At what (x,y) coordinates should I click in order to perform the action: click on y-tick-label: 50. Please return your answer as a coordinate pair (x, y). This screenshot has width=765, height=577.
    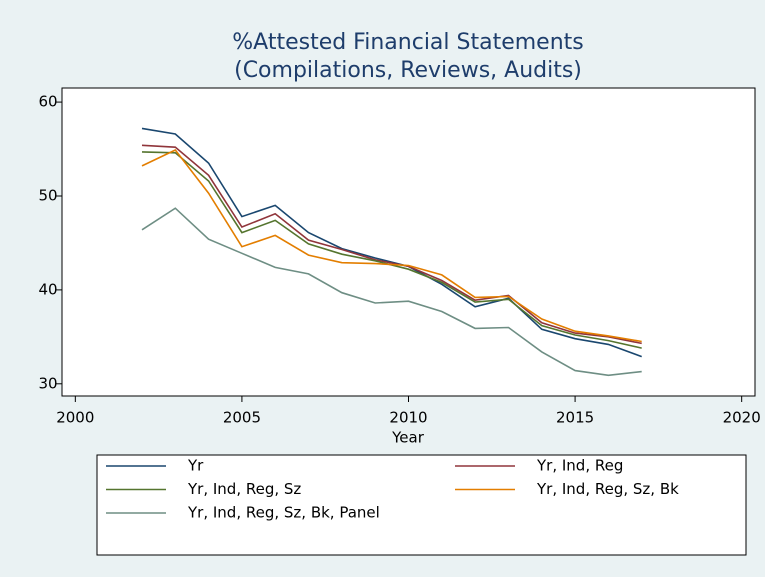
    Looking at the image, I should click on (47, 195).